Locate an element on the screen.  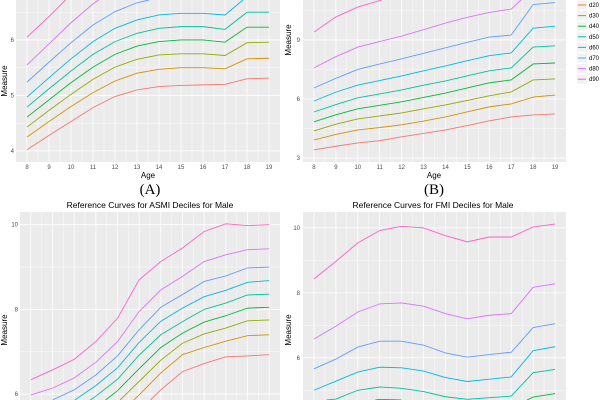
y-axis-title-a: Measure is located at coordinates (4, 81).